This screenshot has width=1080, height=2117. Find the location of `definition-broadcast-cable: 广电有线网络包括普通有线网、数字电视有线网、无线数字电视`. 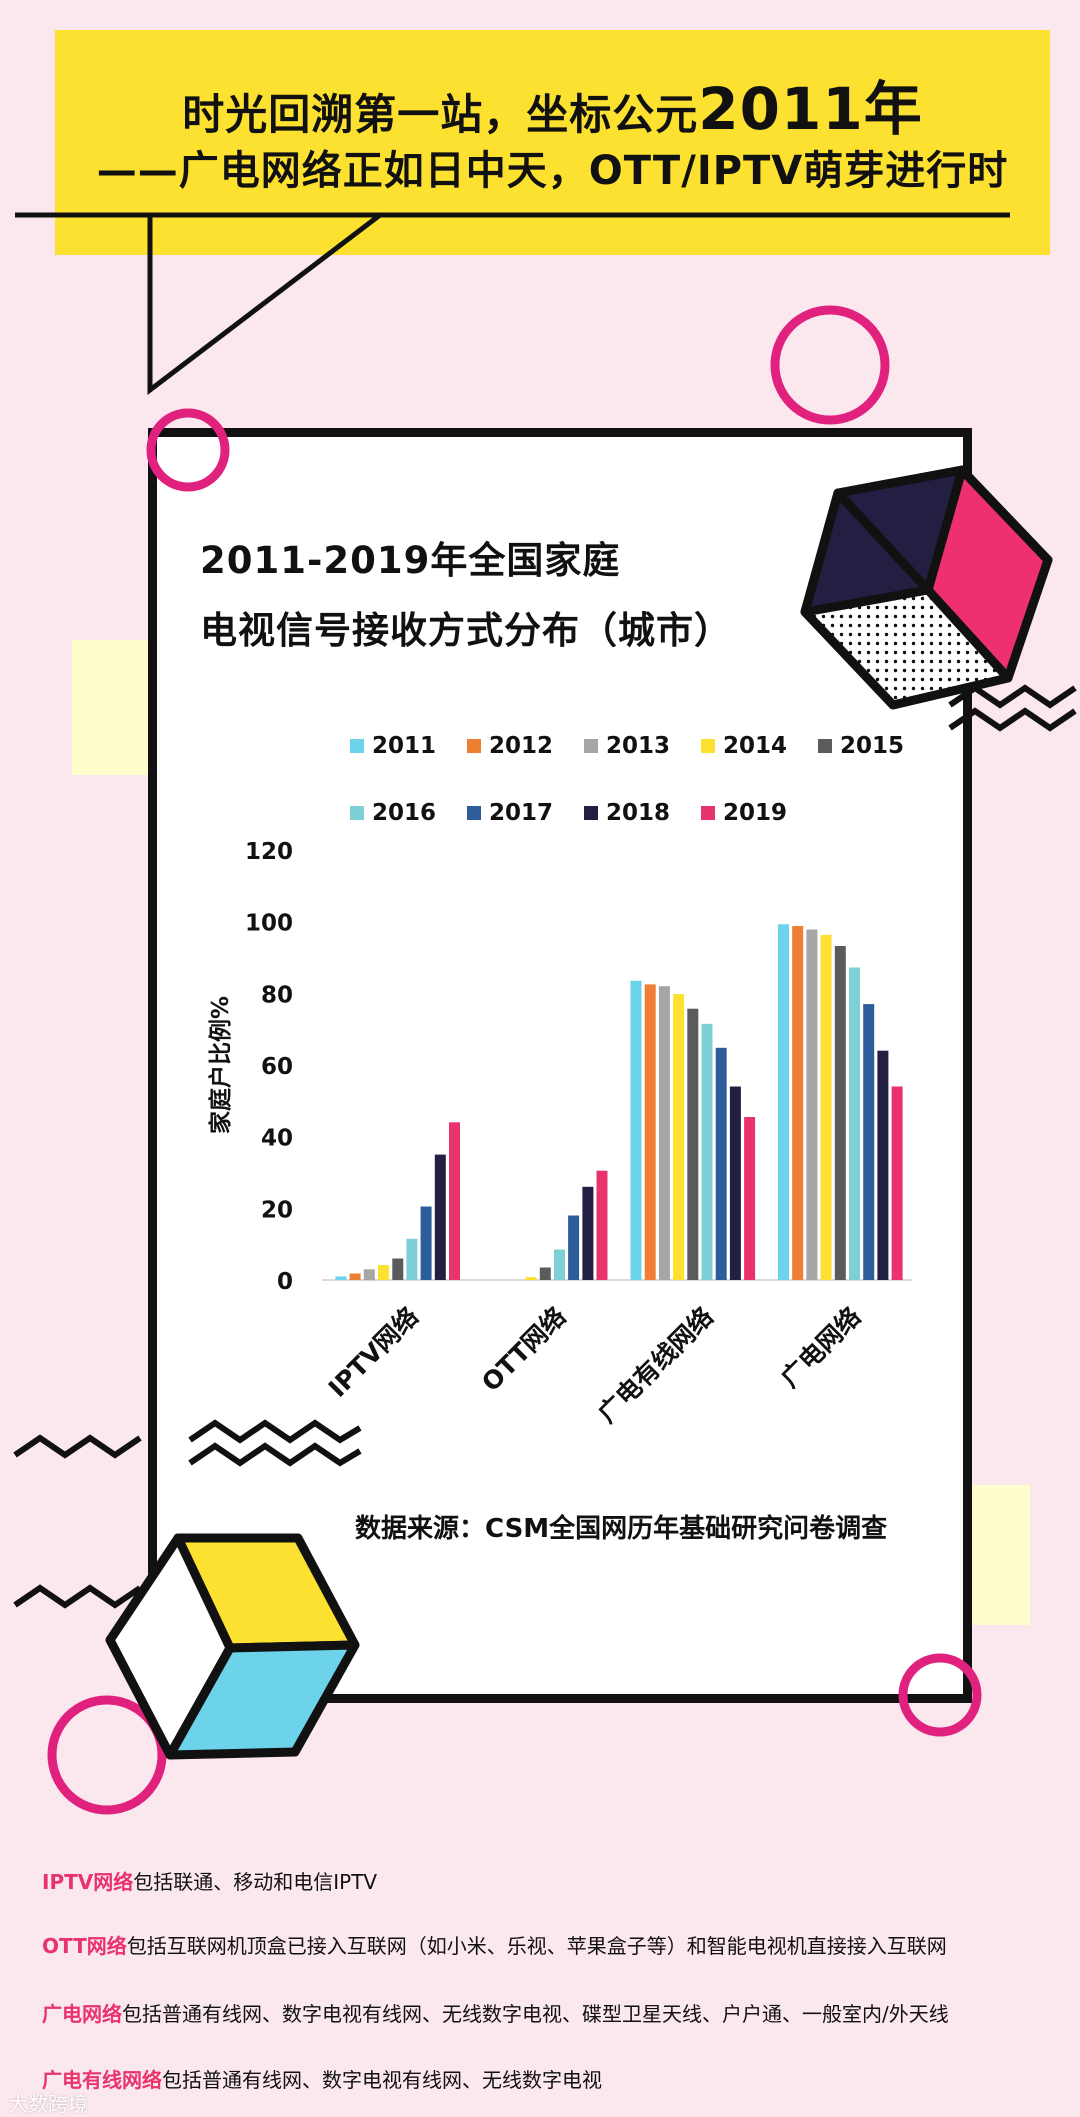

definition-broadcast-cable: 广电有线网络包括普通有线网、数字电视有线网、无线数字电视 is located at coordinates (322, 2078).